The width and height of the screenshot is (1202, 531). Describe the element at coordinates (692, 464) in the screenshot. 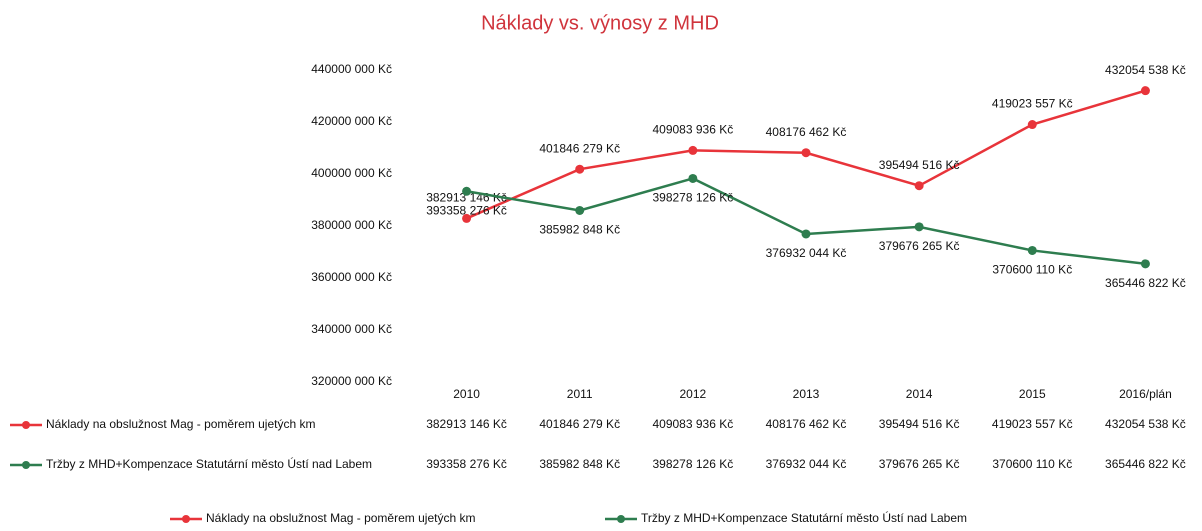

I see `table-cell: 398278 126 Kč` at that location.